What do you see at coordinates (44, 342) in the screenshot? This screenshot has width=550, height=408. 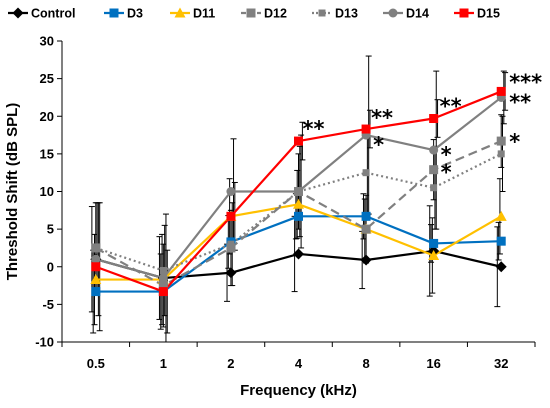 I see `y-tick-label: -10` at bounding box center [44, 342].